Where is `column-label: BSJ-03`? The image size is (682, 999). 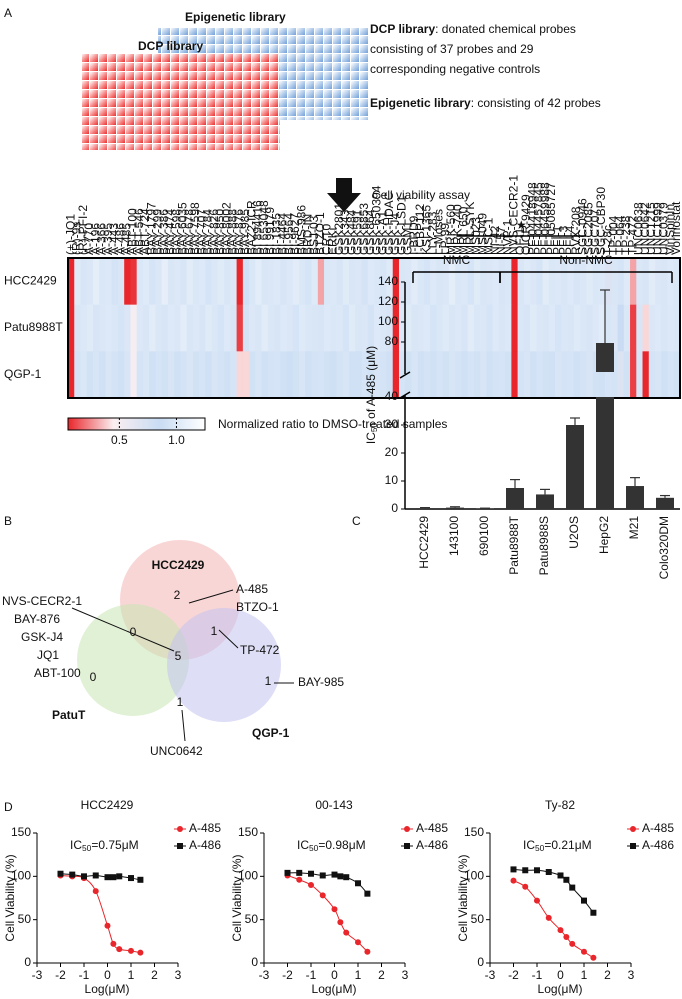
column-label: BSJ-03 is located at coordinates (314, 235).